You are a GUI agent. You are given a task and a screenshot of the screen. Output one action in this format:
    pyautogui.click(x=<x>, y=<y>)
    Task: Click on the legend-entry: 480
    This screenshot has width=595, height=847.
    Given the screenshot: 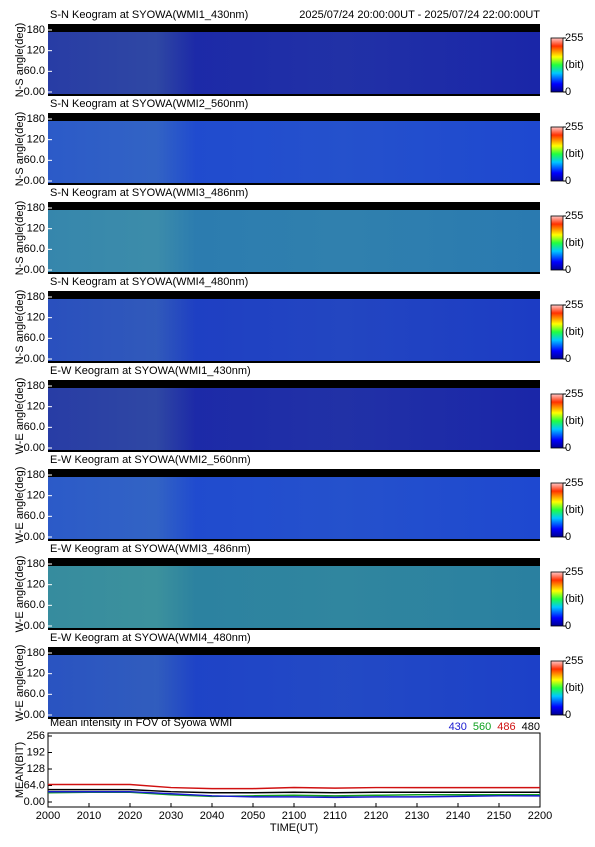 What is the action you would take?
    pyautogui.click(x=531, y=727)
    